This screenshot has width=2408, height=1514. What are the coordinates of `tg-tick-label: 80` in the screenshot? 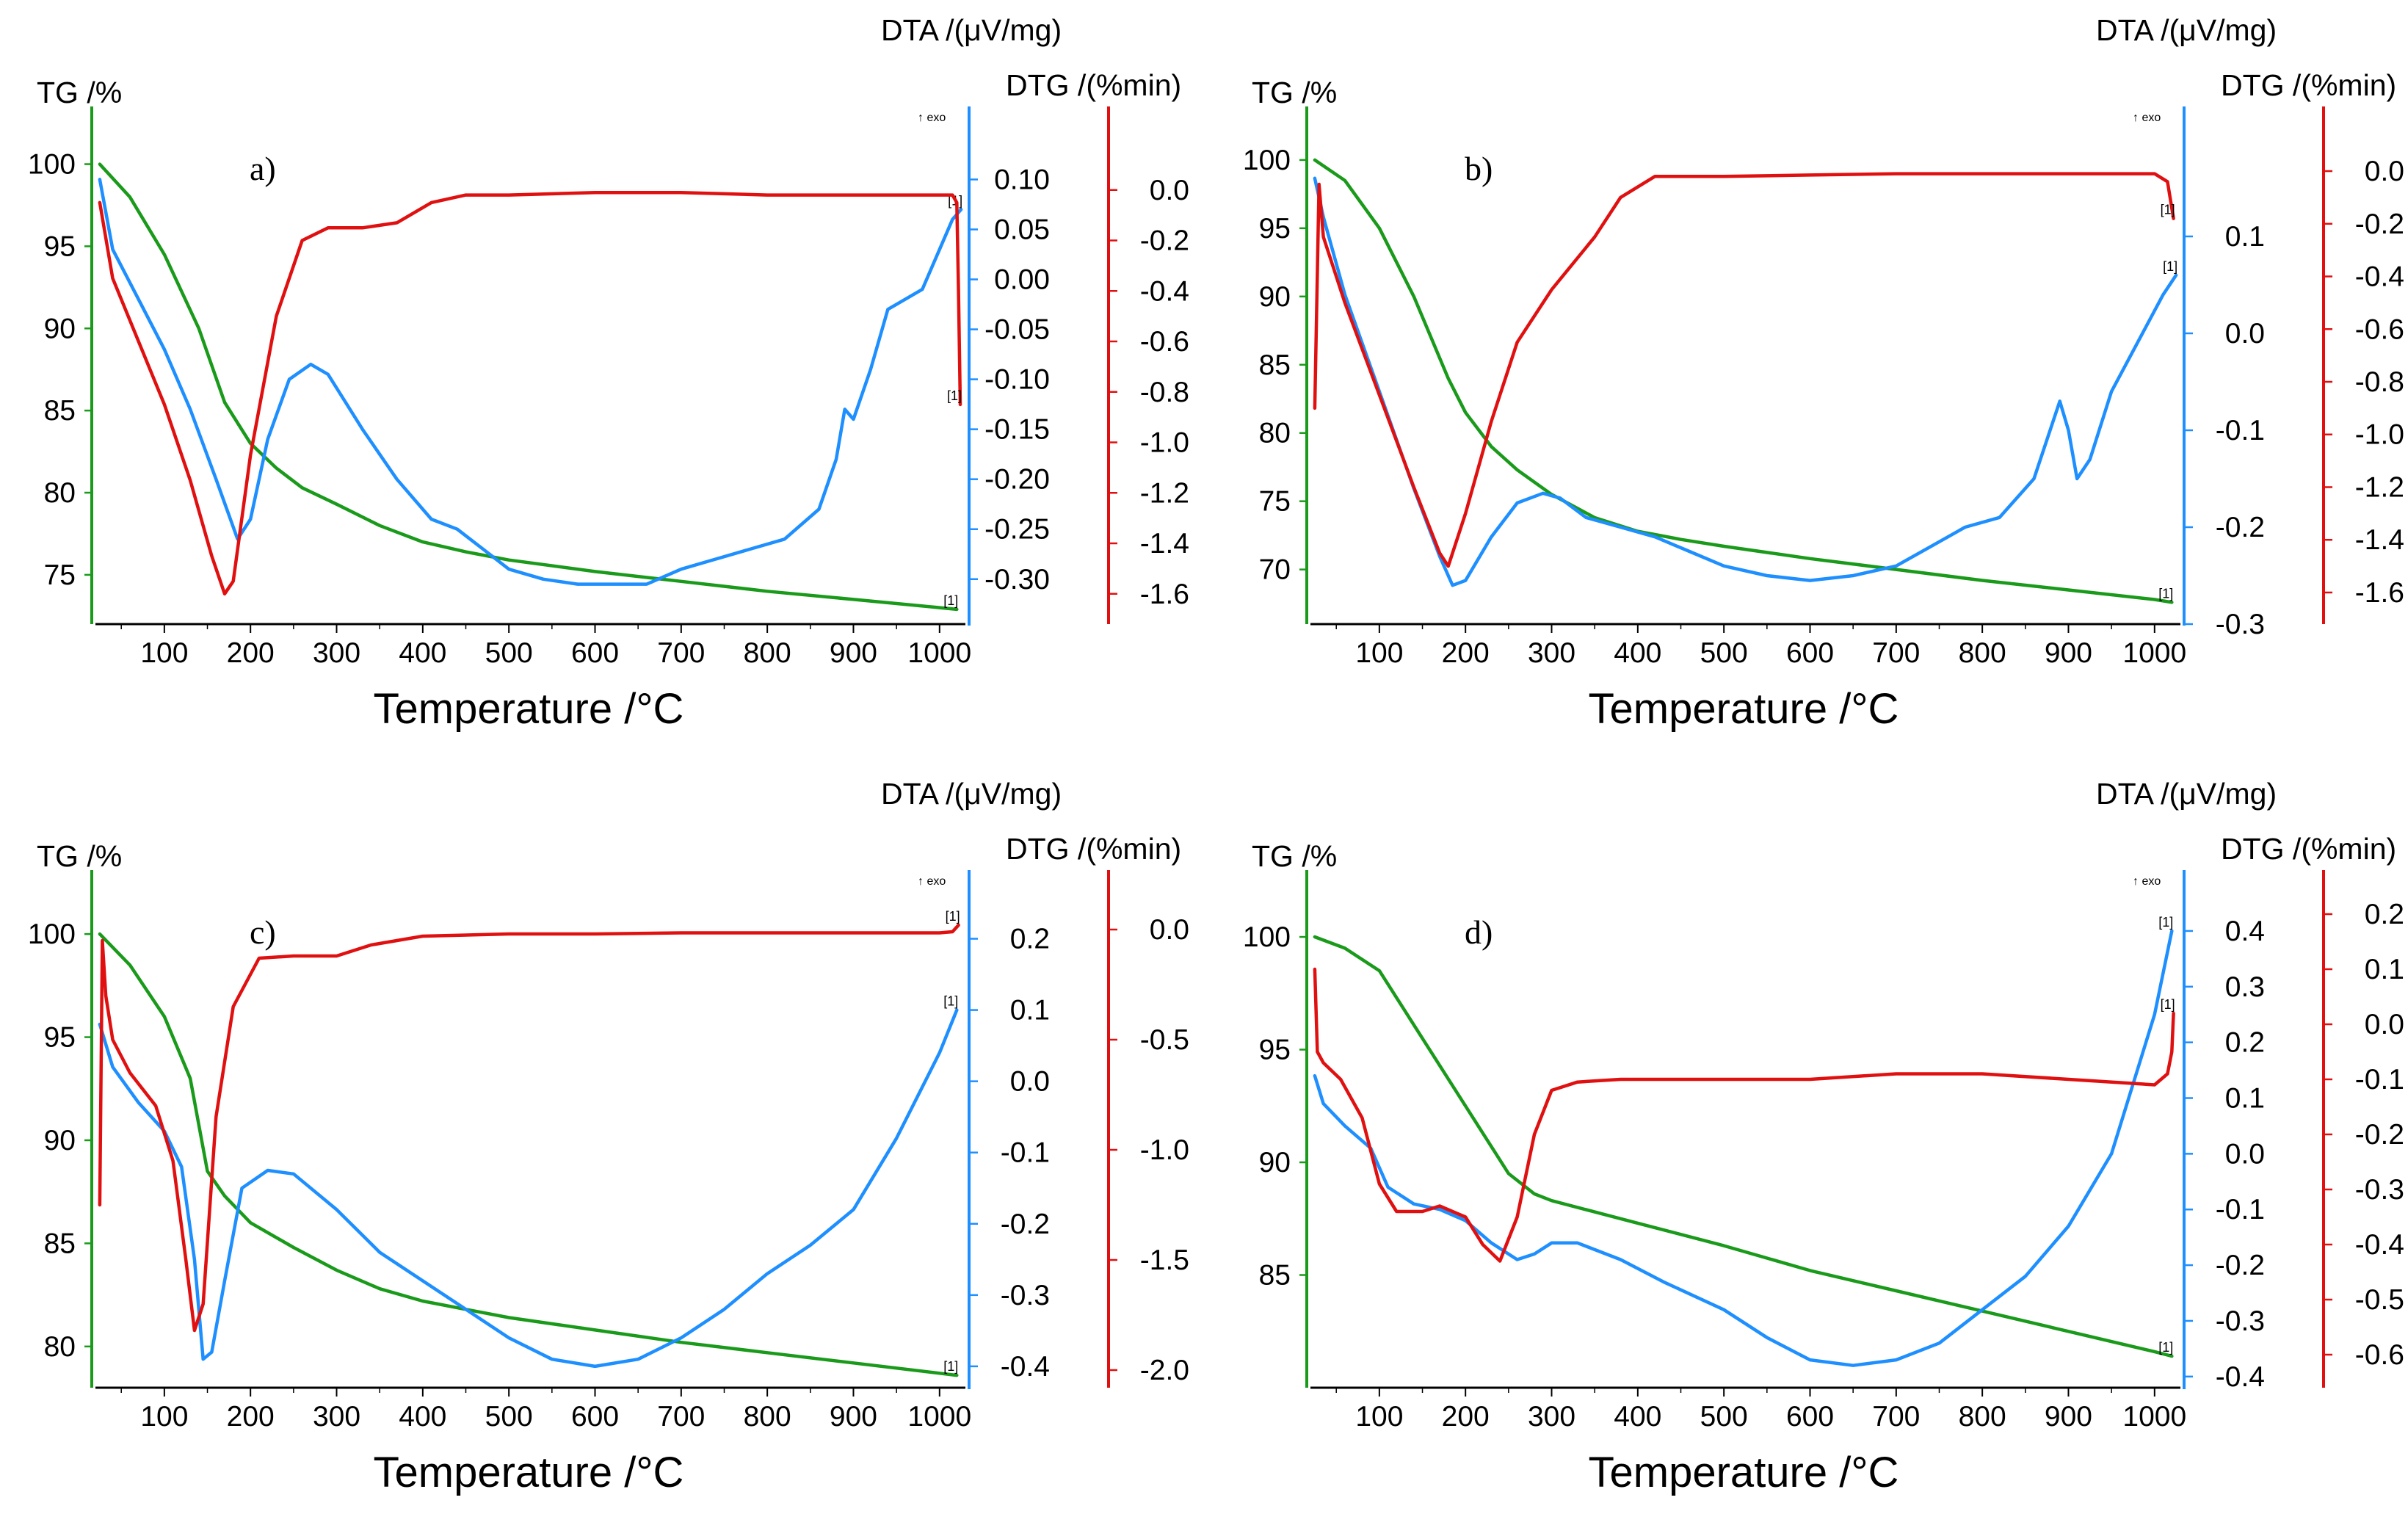 It's located at (1275, 433).